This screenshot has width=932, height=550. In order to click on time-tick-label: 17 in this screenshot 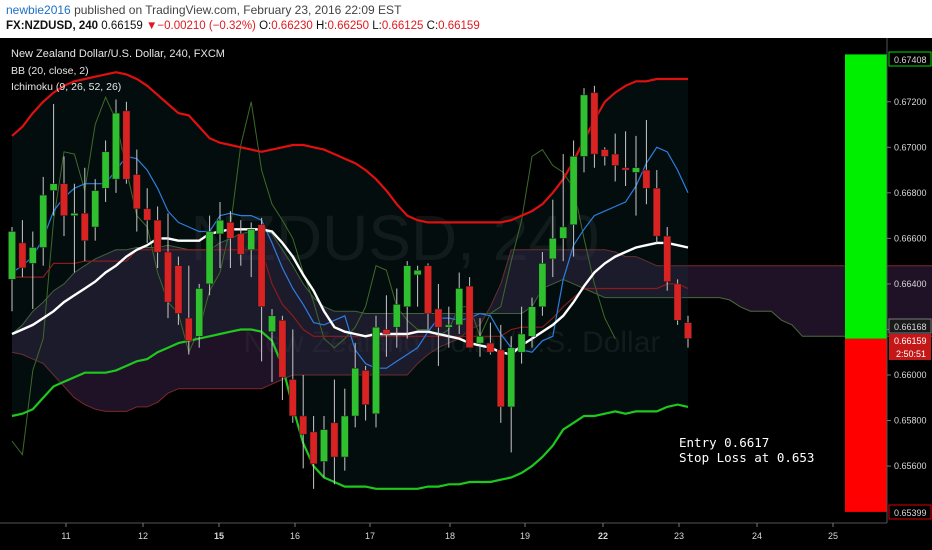, I will do `click(370, 536)`.